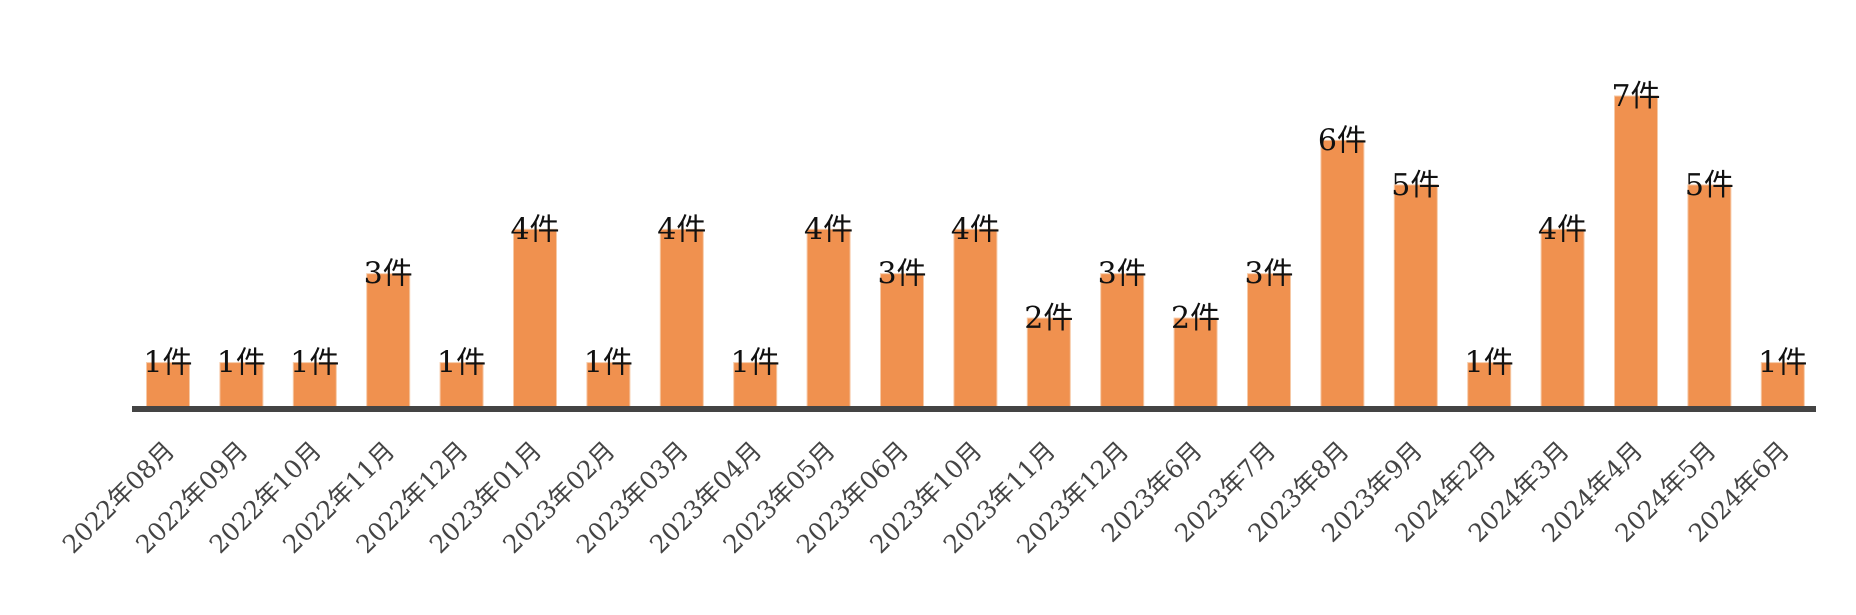 The image size is (1856, 615). I want to click on data-label-12: 4件, so click(975, 229).